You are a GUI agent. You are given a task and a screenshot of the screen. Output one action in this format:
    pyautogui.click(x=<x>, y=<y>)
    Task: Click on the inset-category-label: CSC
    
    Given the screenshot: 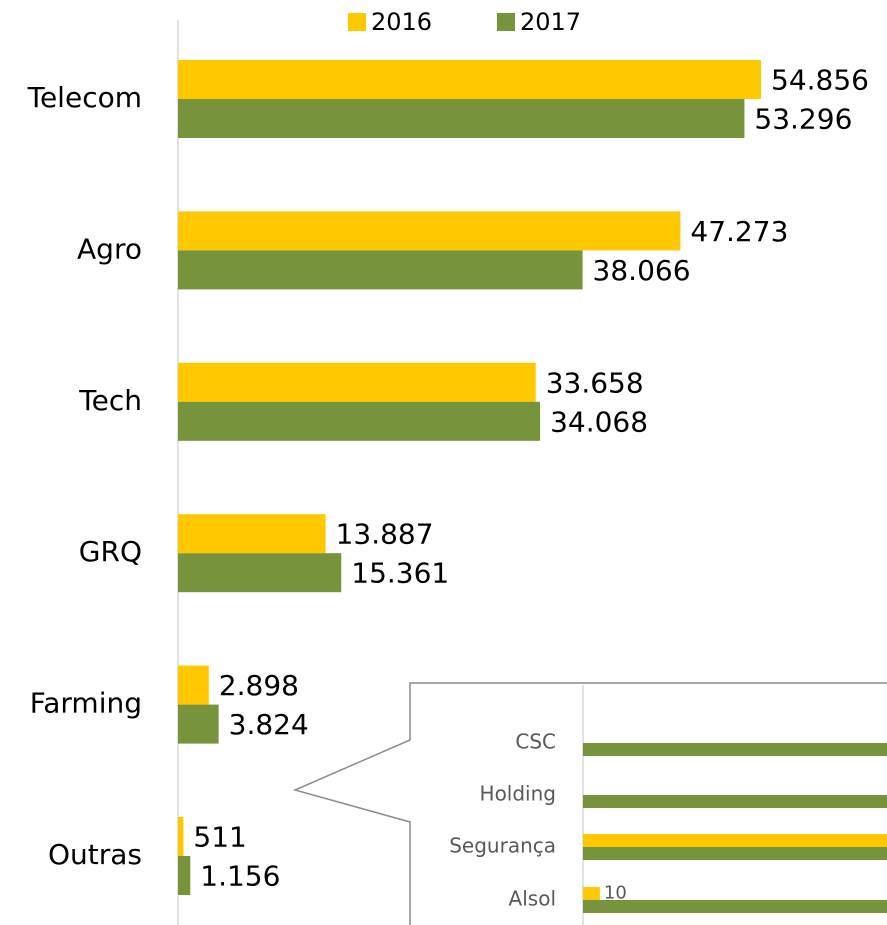 What is the action you would take?
    pyautogui.click(x=535, y=742)
    